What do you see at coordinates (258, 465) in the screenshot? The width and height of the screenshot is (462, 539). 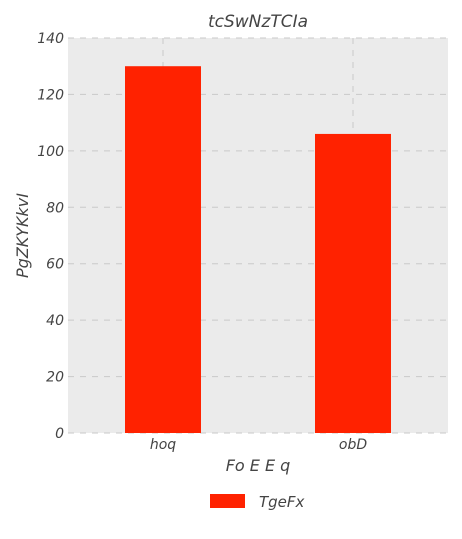 I see `x-axis-label: Fo E E q` at bounding box center [258, 465].